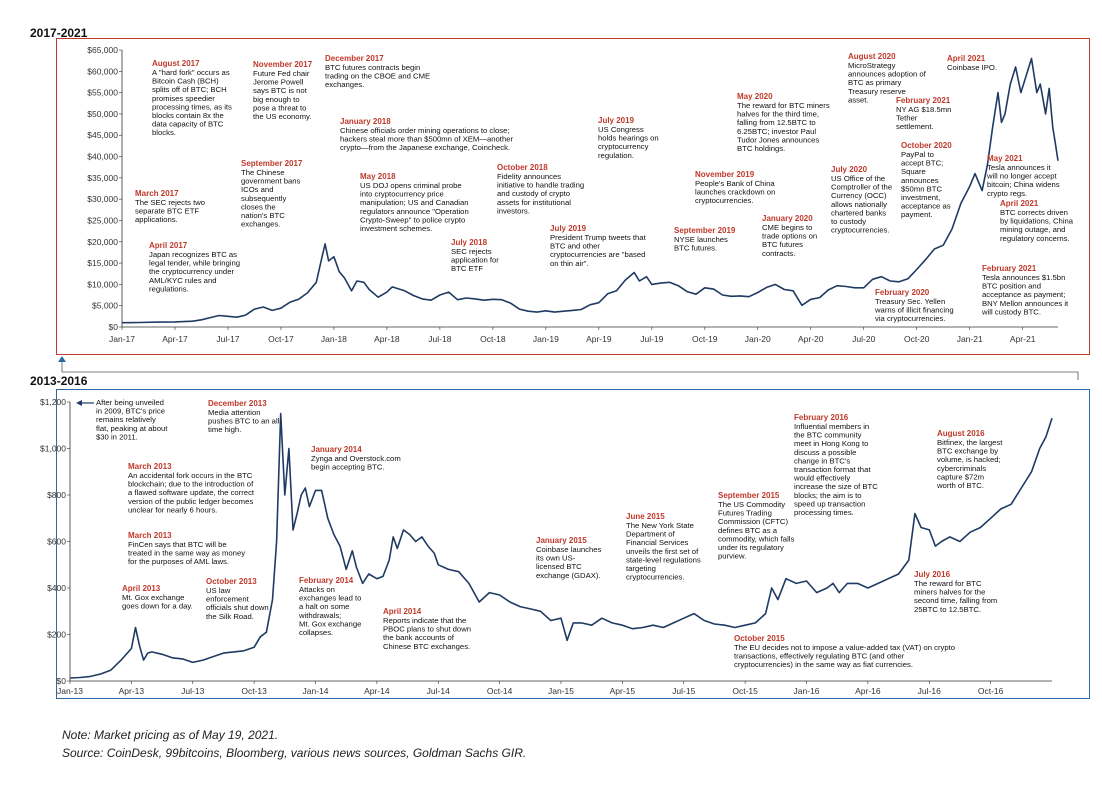 The width and height of the screenshot is (1102, 787). Describe the element at coordinates (568, 228) in the screenshot. I see `annotation-heading: July 2019` at that location.